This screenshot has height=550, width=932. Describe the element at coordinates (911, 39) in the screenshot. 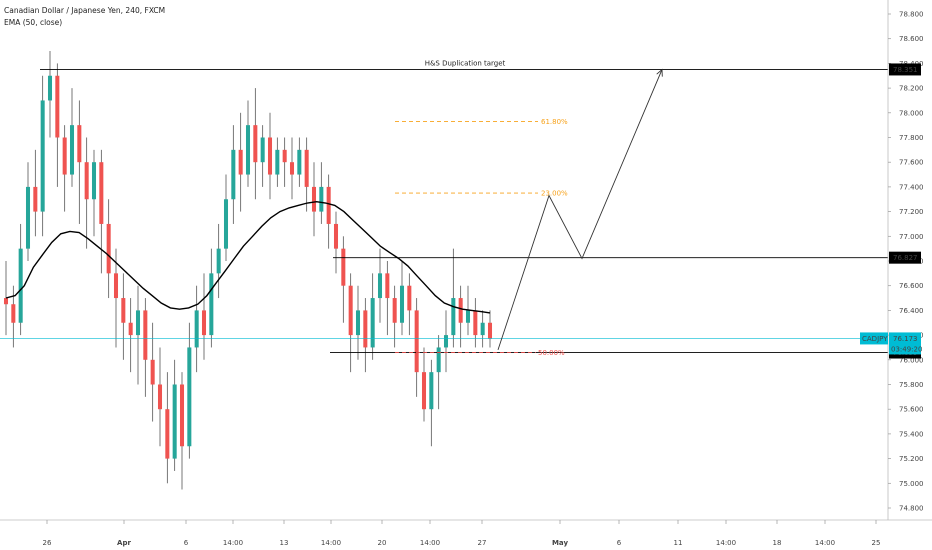

I see `price-tick-label: 78.600` at that location.